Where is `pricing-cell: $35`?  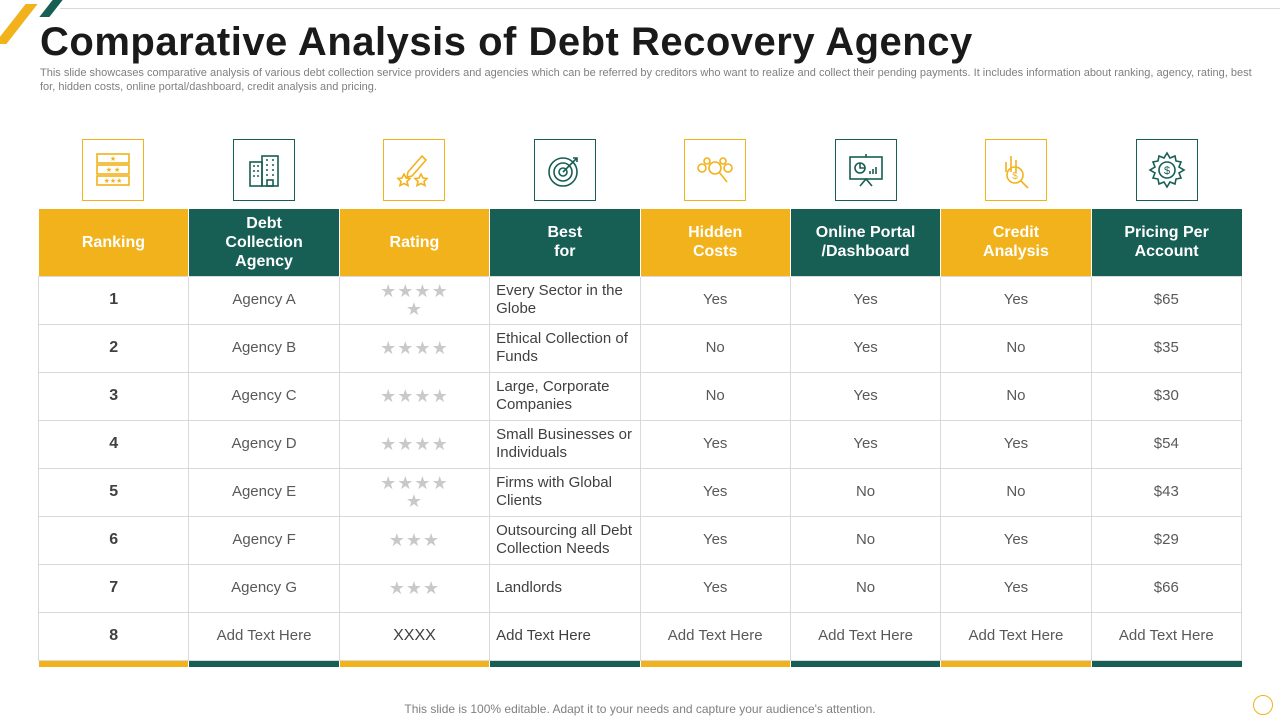
pricing-cell: $35 is located at coordinates (1166, 348).